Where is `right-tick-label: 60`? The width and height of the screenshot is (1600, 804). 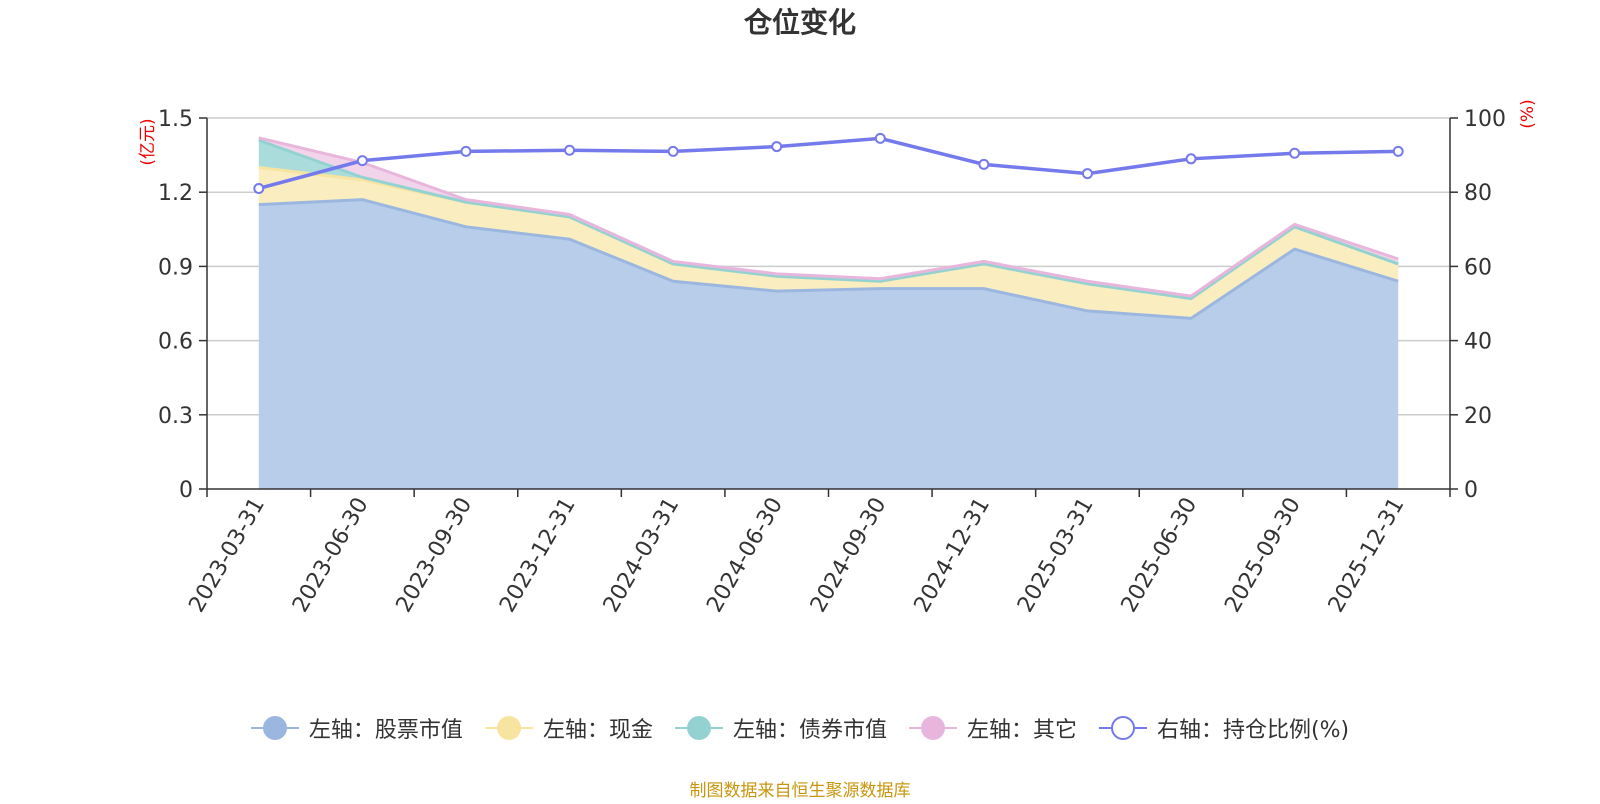
right-tick-label: 60 is located at coordinates (1478, 267).